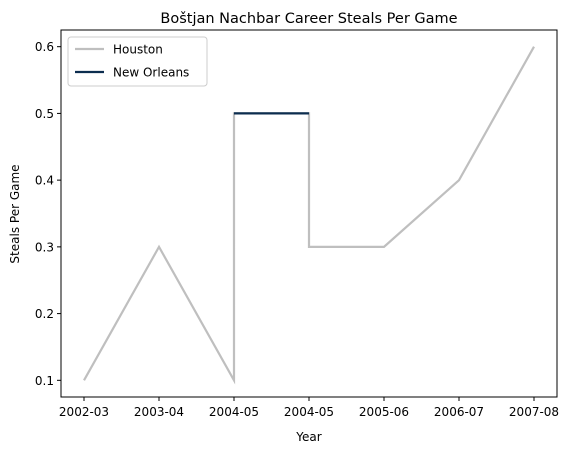 The image size is (570, 454). Describe the element at coordinates (138, 50) in the screenshot. I see `legend-label-houston: Houston` at that location.